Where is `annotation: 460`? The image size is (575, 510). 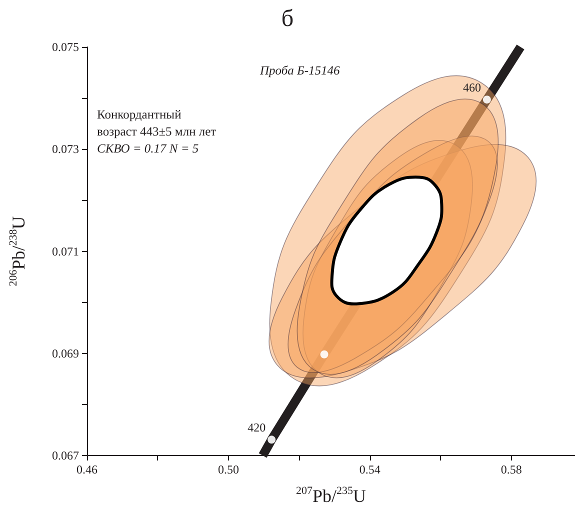 annotation: 460 is located at coordinates (471, 87).